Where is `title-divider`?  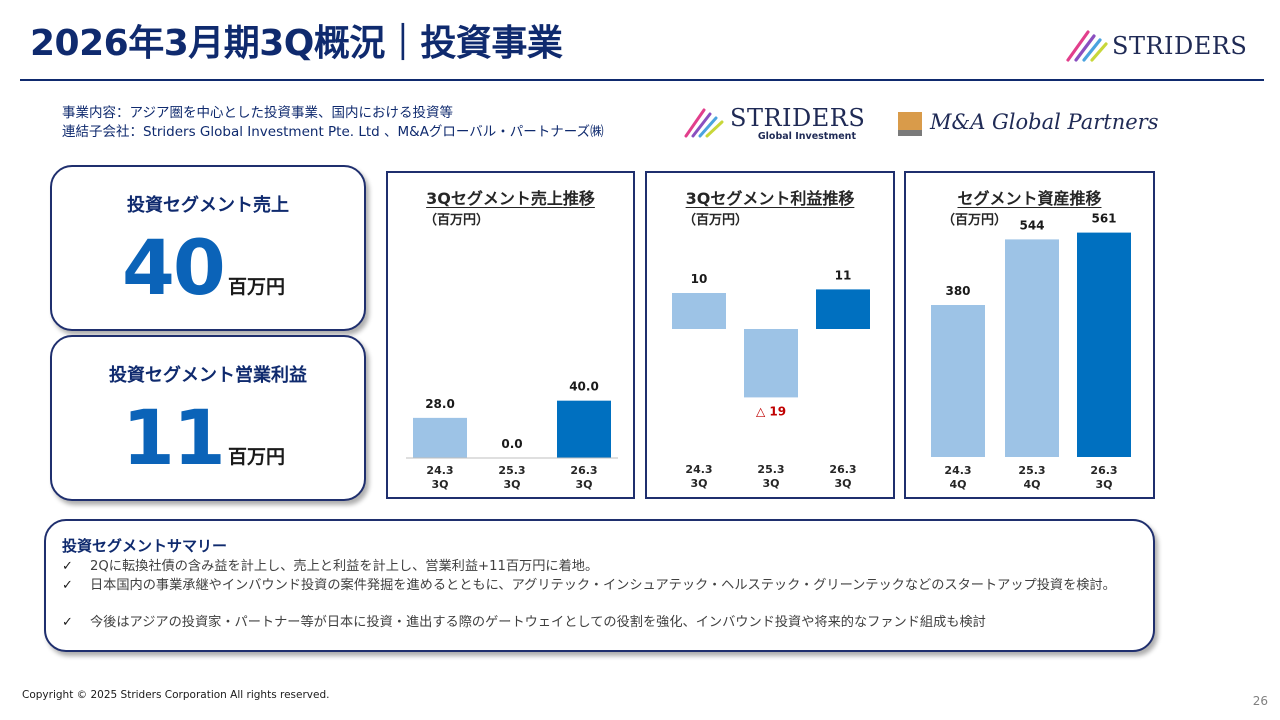
title-divider is located at coordinates (642, 80).